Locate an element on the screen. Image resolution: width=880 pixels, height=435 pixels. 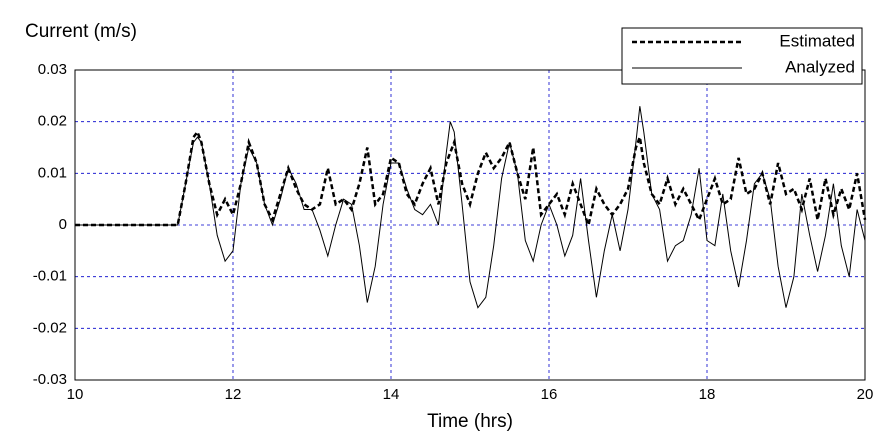
y-tick-label: -0.02 is located at coordinates (50, 327).